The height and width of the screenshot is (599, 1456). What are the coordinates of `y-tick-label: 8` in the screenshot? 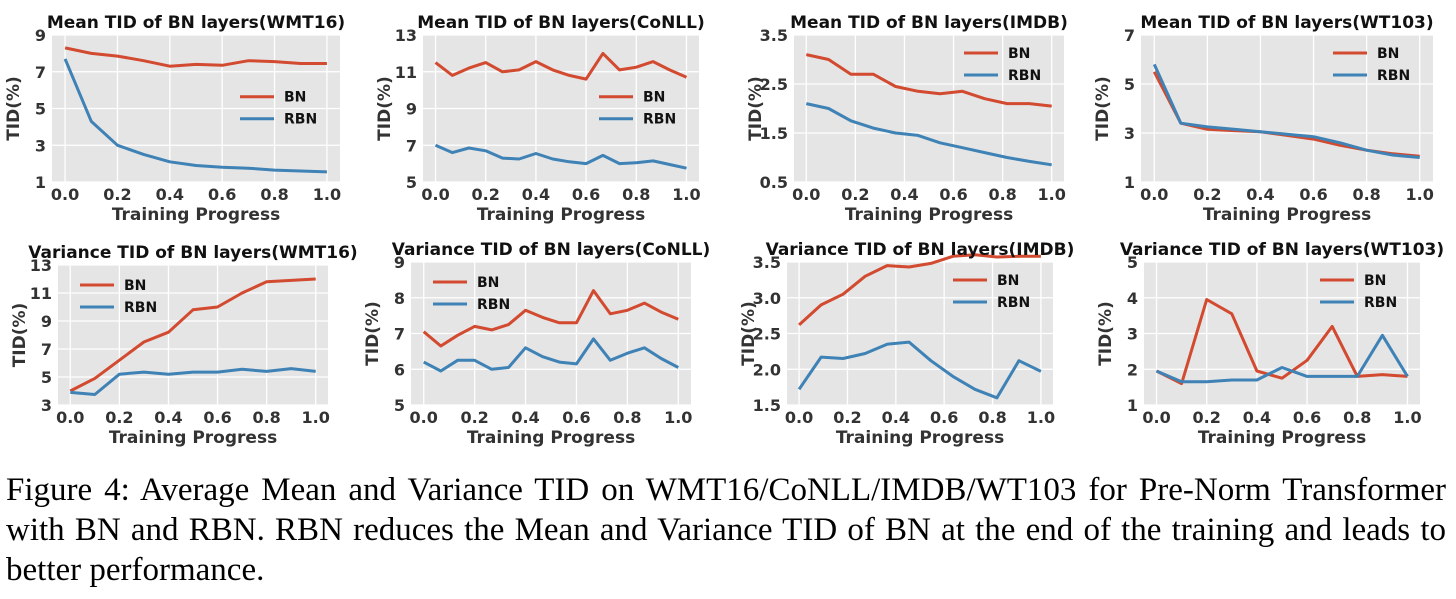 It's located at (399, 298).